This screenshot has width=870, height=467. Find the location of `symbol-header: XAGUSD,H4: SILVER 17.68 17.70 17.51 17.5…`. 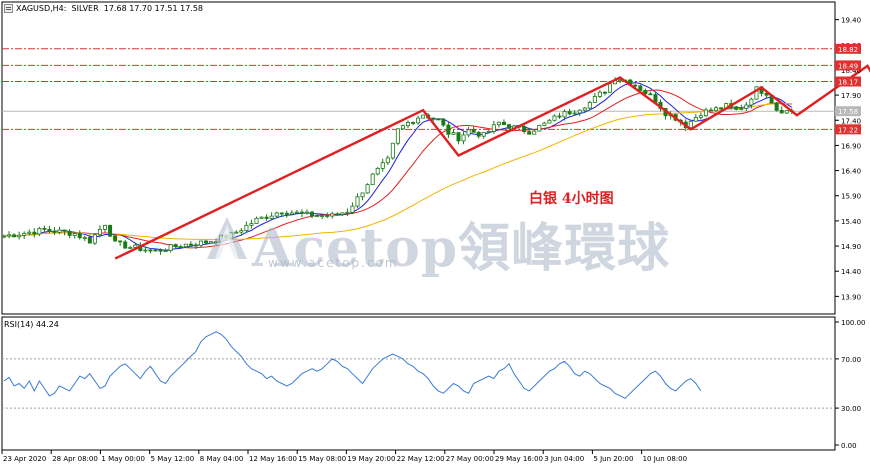

symbol-header: XAGUSD,H4: SILVER 17.68 17.70 17.51 17.5… is located at coordinates (110, 8).